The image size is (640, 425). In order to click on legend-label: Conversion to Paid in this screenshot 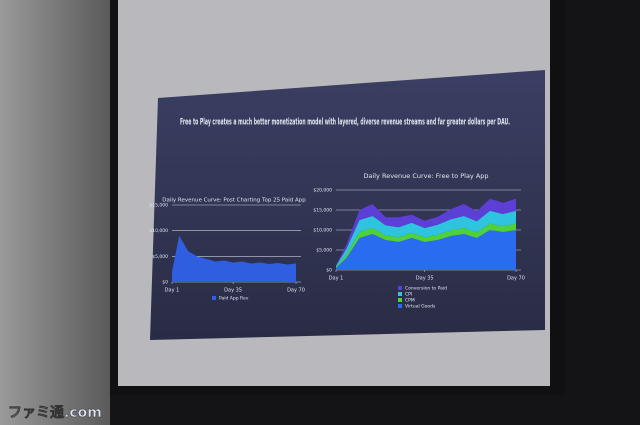, I will do `click(426, 289)`.